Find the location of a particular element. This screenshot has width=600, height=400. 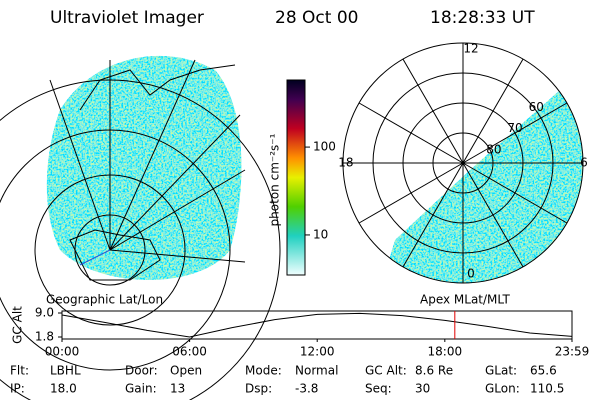

caption: Geographic Lat/Lon is located at coordinates (104, 300).